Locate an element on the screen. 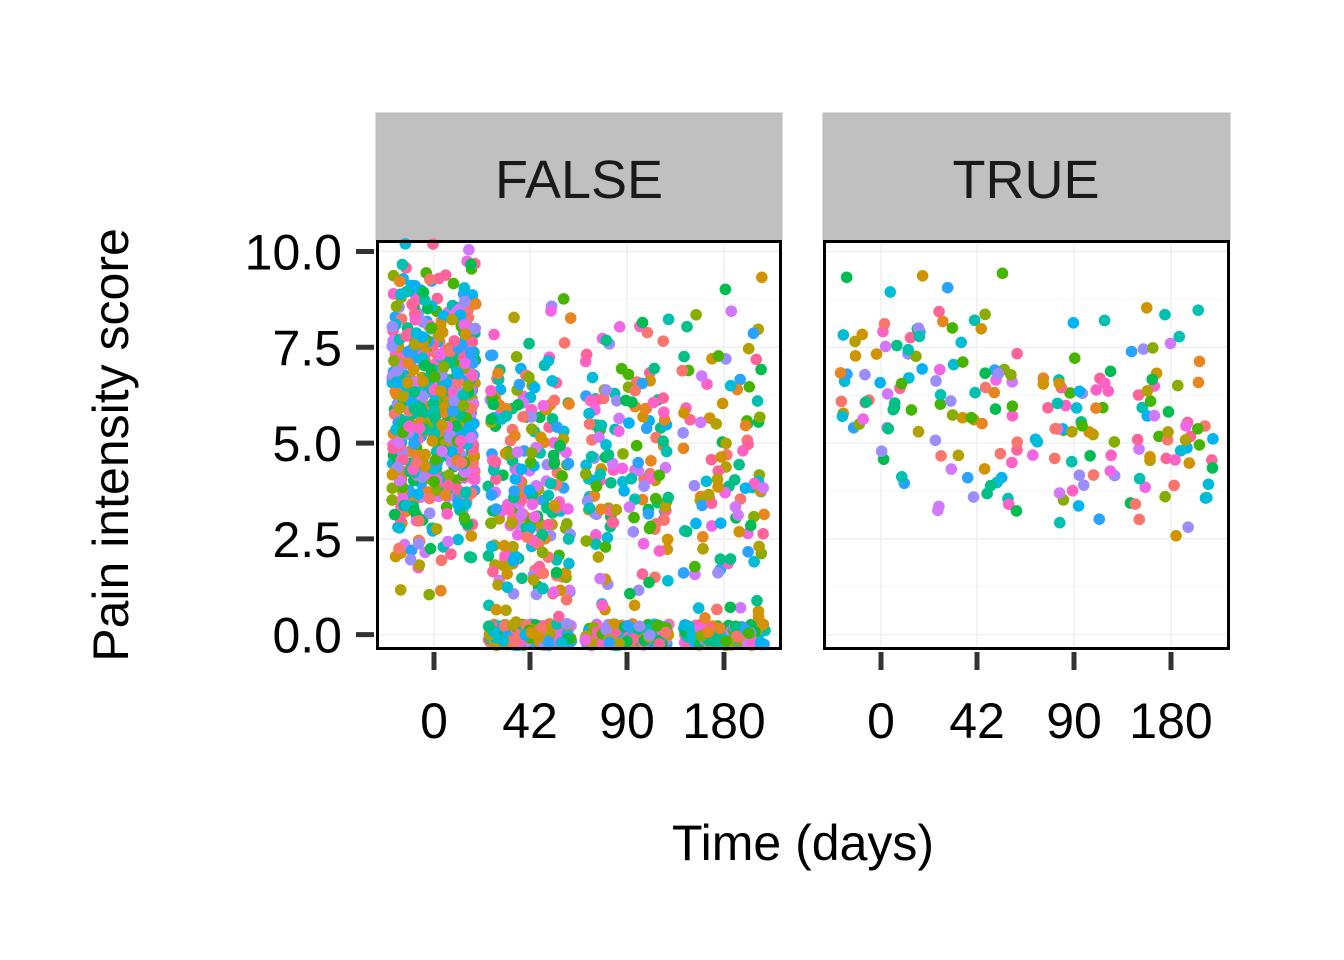  x-axis-ticks-true: 0 42 90 180 is located at coordinates (1040, 700).